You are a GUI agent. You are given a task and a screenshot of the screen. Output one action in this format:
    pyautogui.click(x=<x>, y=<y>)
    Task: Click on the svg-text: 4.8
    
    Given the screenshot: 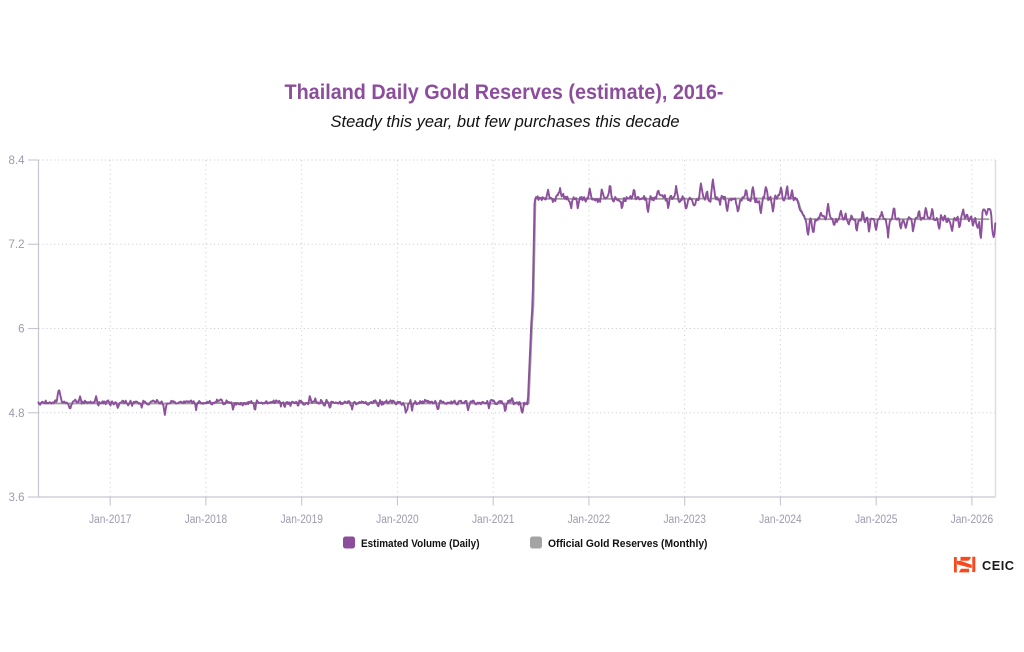 What is the action you would take?
    pyautogui.click(x=17, y=414)
    